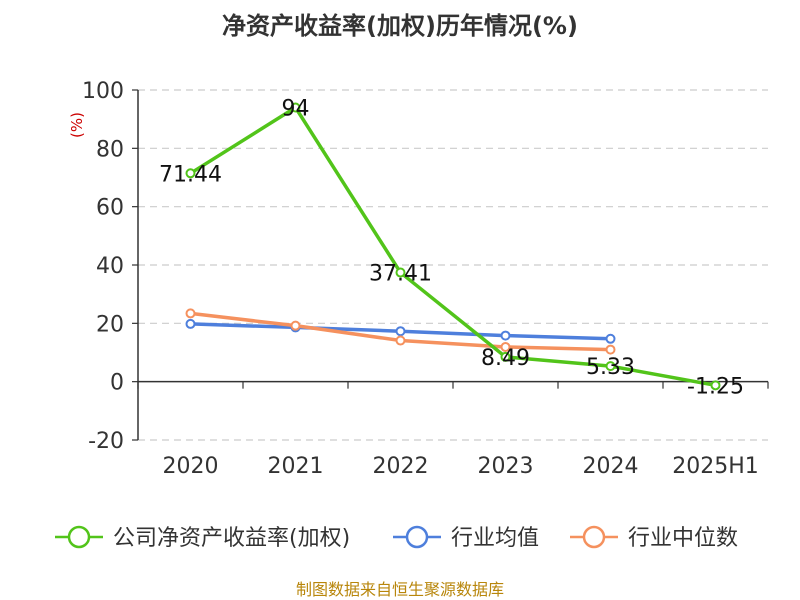  I want to click on data-label: 71.44, so click(190, 174).